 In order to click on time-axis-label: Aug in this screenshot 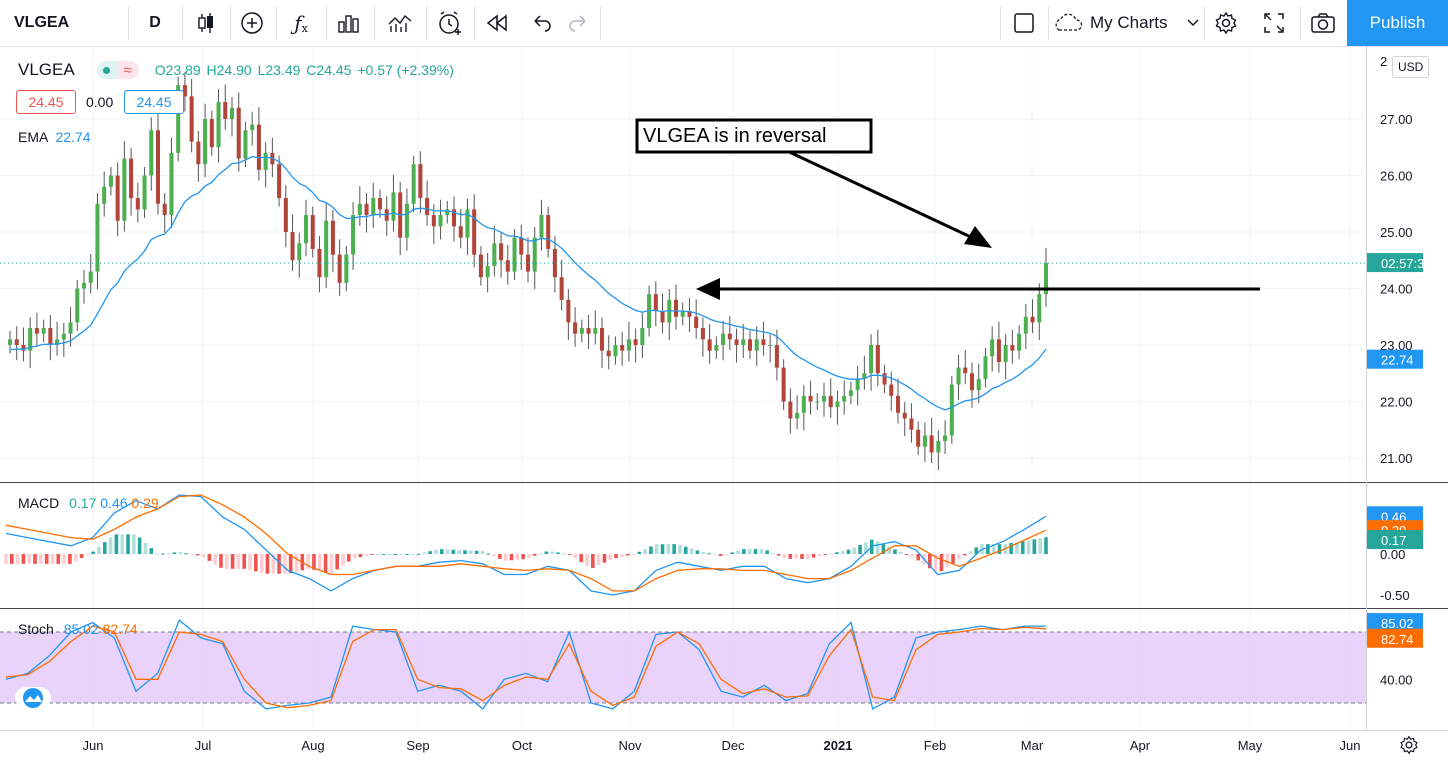, I will do `click(312, 745)`.